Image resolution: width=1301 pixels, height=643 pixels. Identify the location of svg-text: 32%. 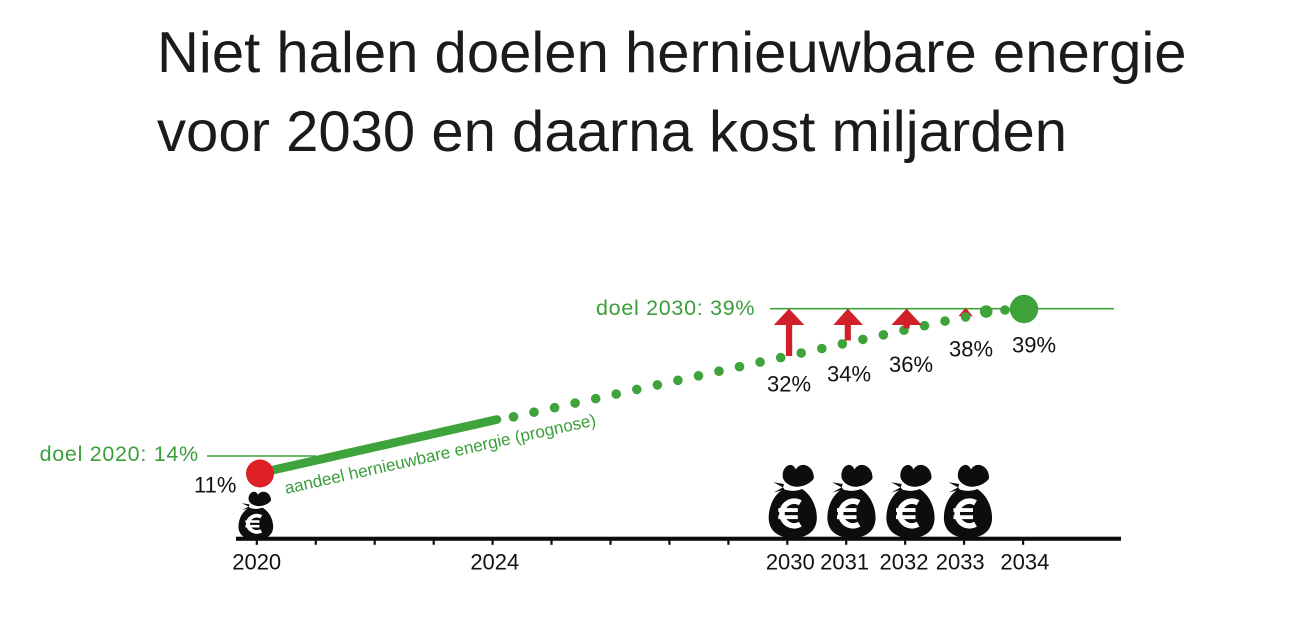
(789, 384).